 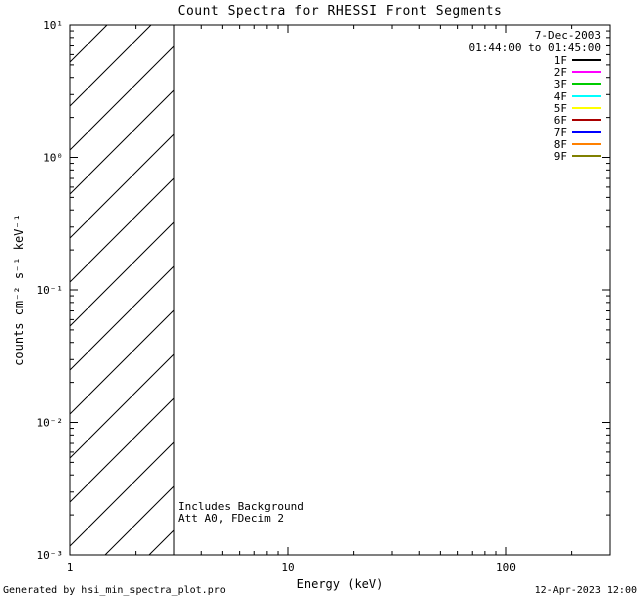 I want to click on annotation-attenuator-state: Att A0, FDecim 2, so click(x=231, y=518).